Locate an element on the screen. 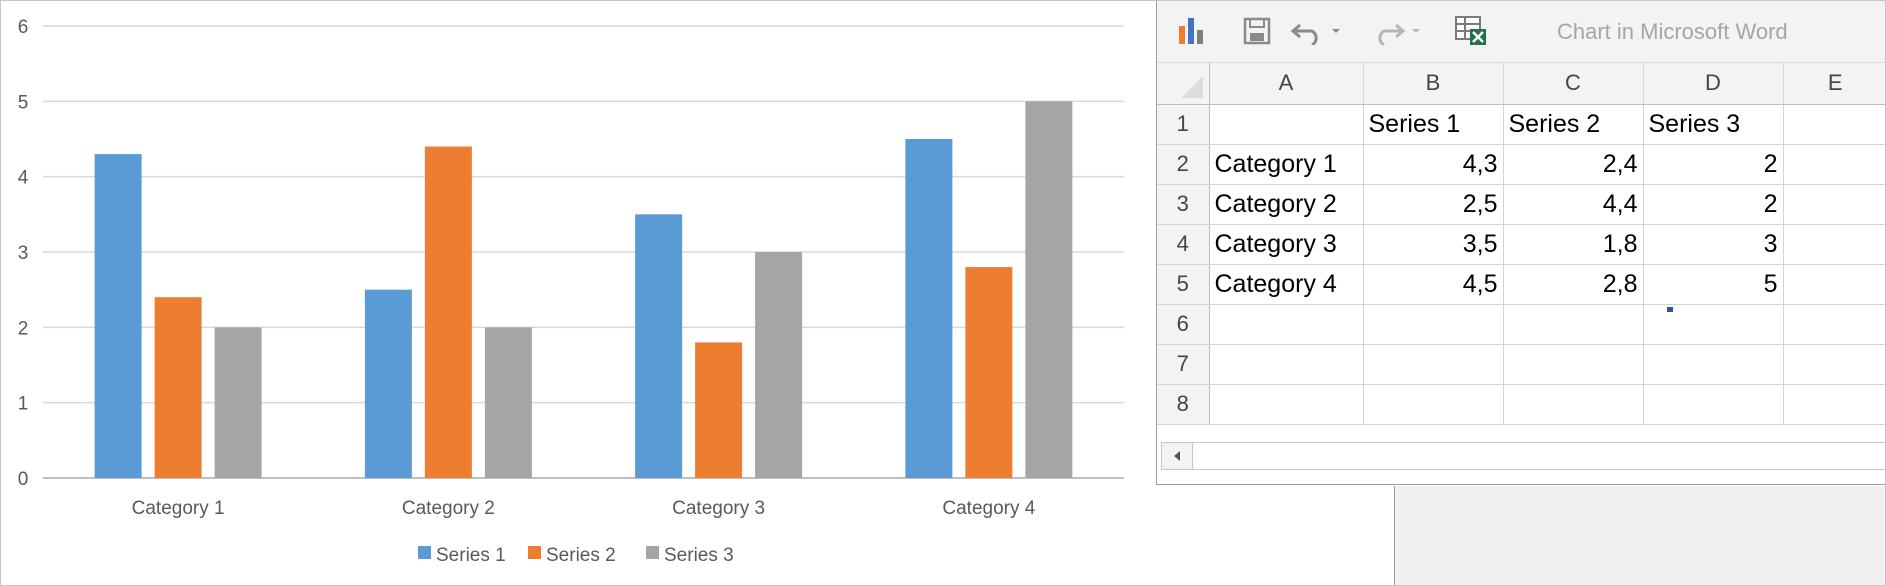 Image resolution: width=1886 pixels, height=586 pixels. x-tick-label: Category 1 is located at coordinates (178, 508).